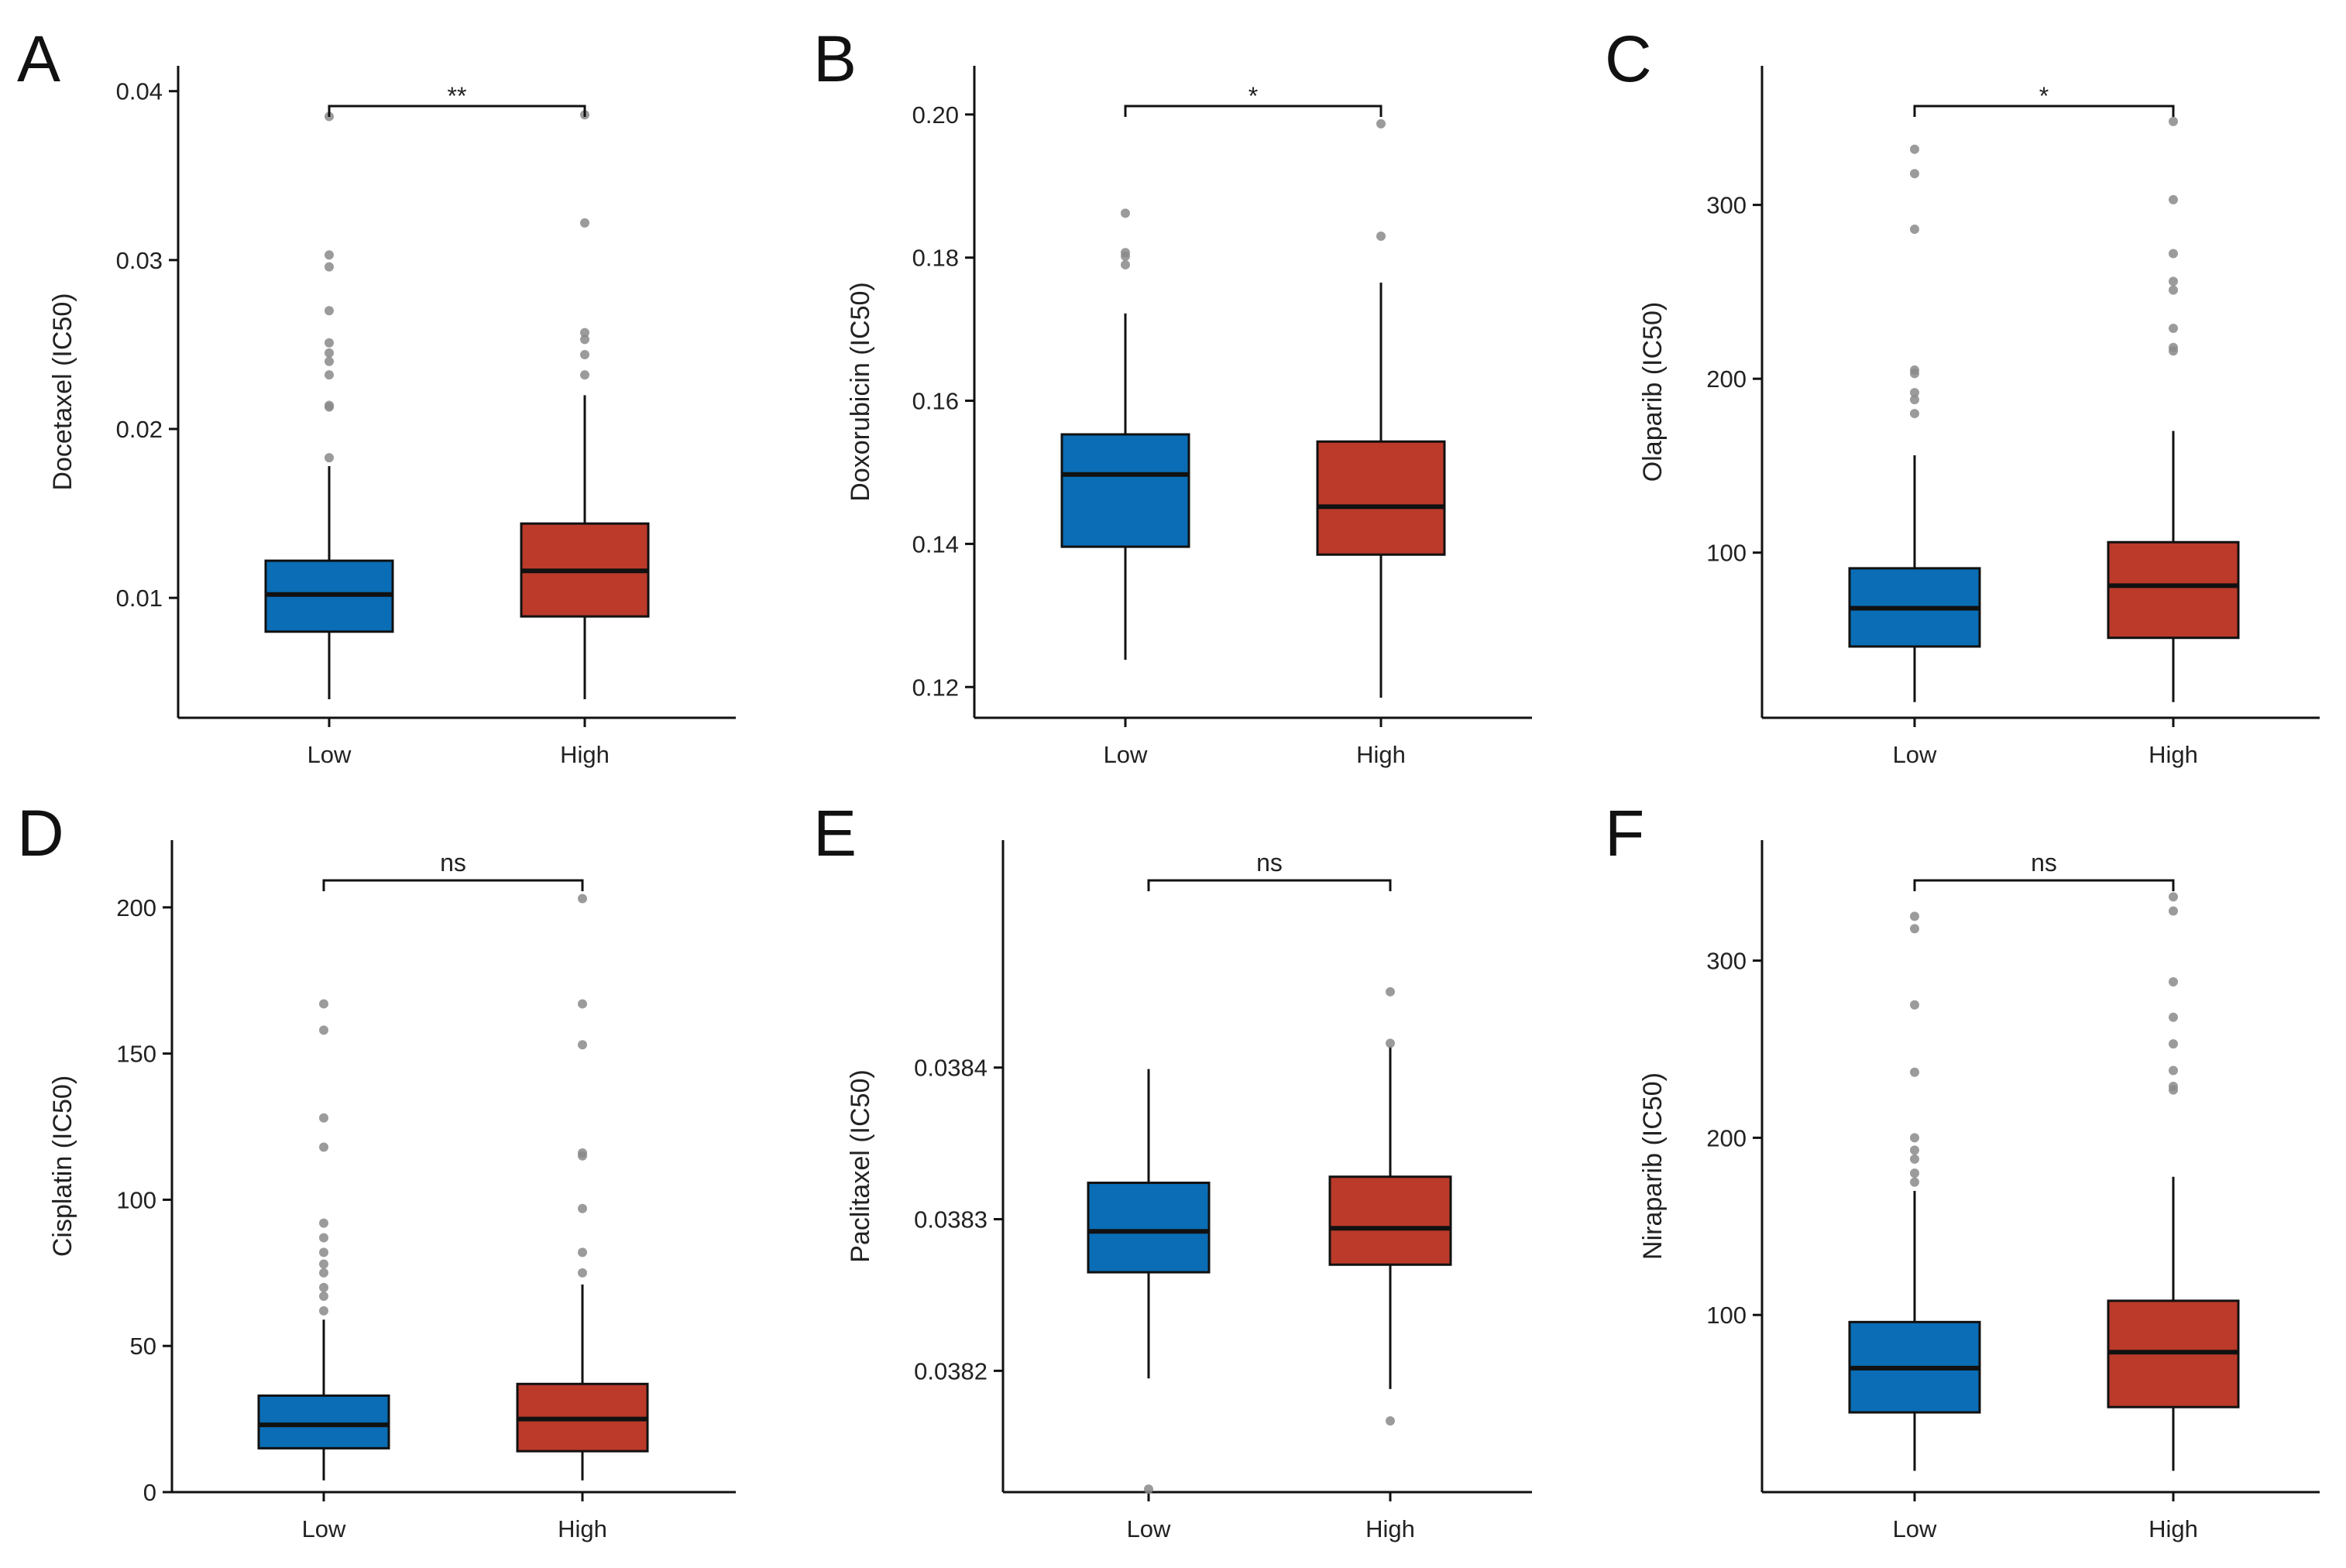  What do you see at coordinates (860, 391) in the screenshot?
I see `y-axis-title: Doxorubicin (IC50)` at bounding box center [860, 391].